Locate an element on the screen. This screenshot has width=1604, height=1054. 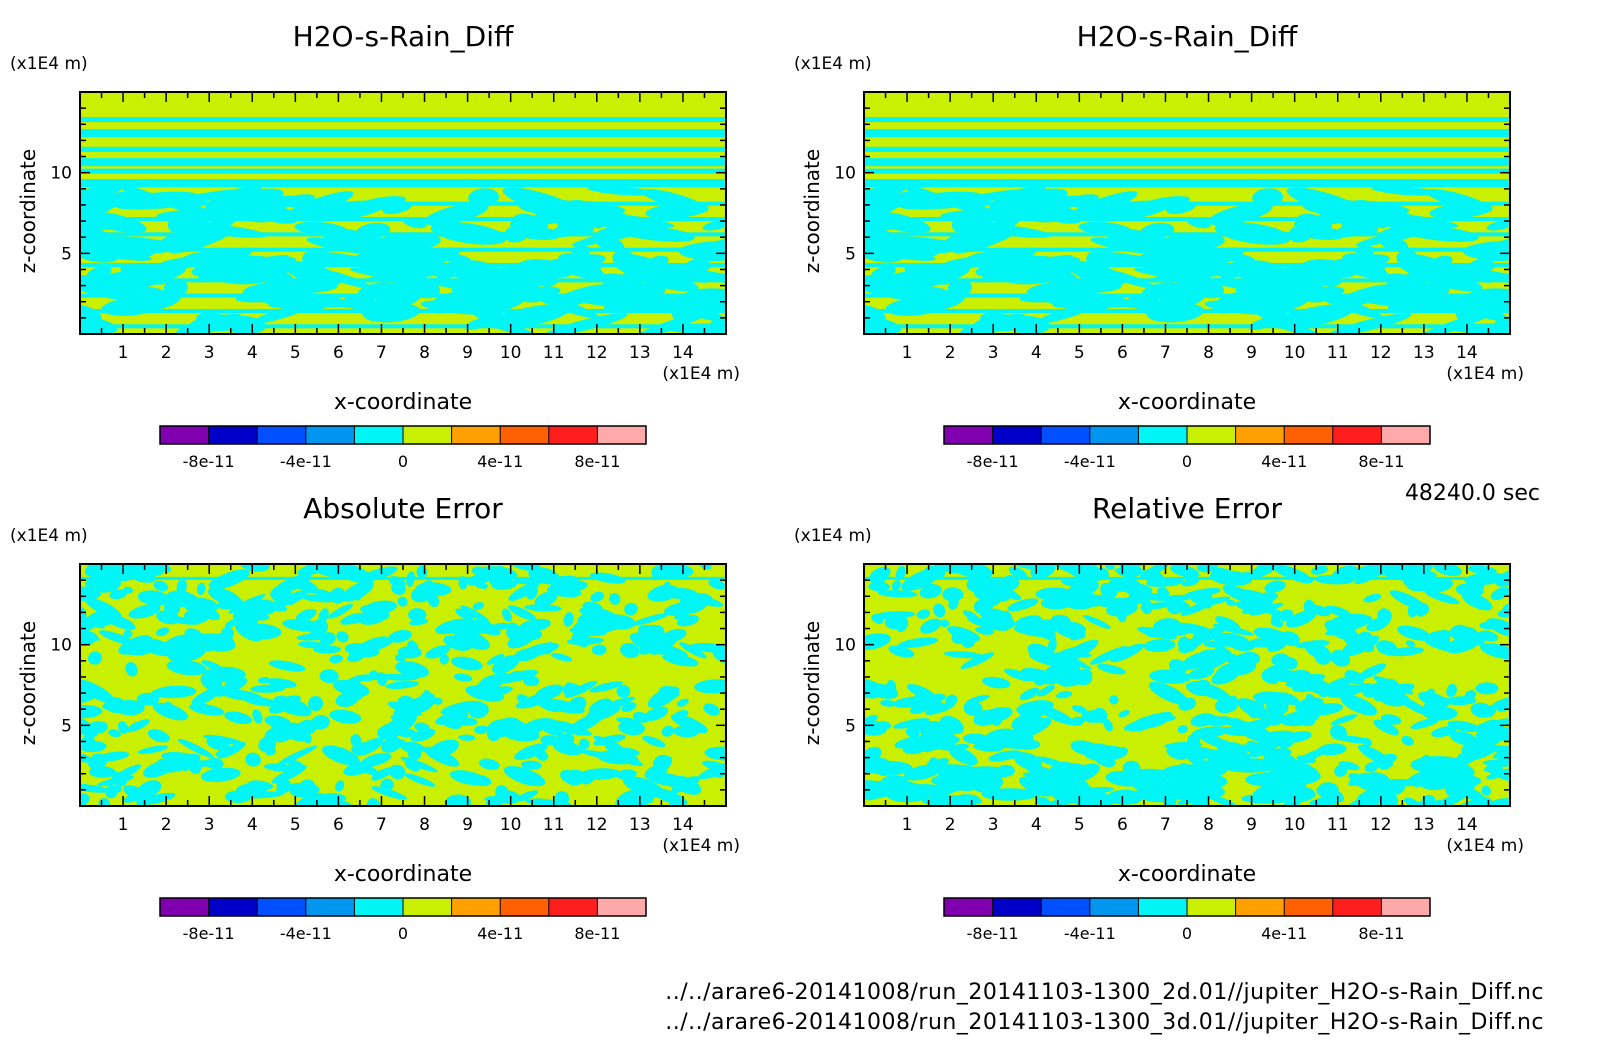
y-tick-label: 5 is located at coordinates (66, 254).